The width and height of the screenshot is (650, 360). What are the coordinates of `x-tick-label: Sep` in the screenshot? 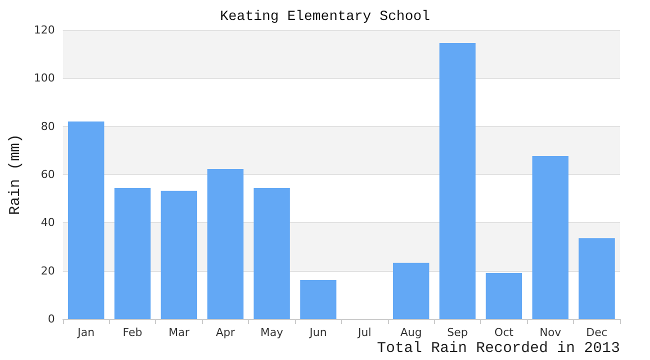 It's located at (457, 332).